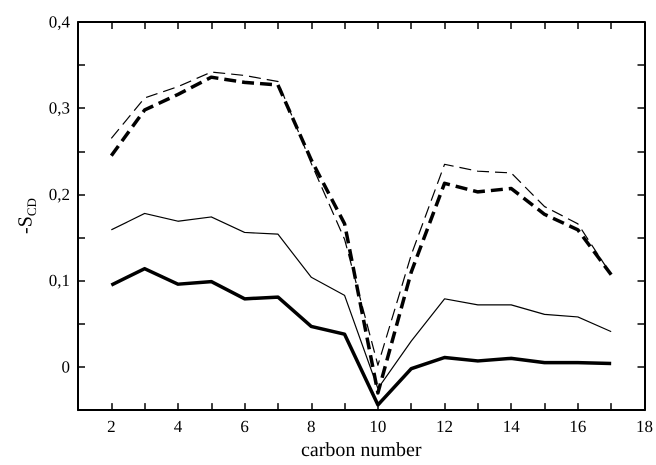 The width and height of the screenshot is (656, 465). What do you see at coordinates (26, 216) in the screenshot?
I see `y-axis-title: -SCD` at bounding box center [26, 216].